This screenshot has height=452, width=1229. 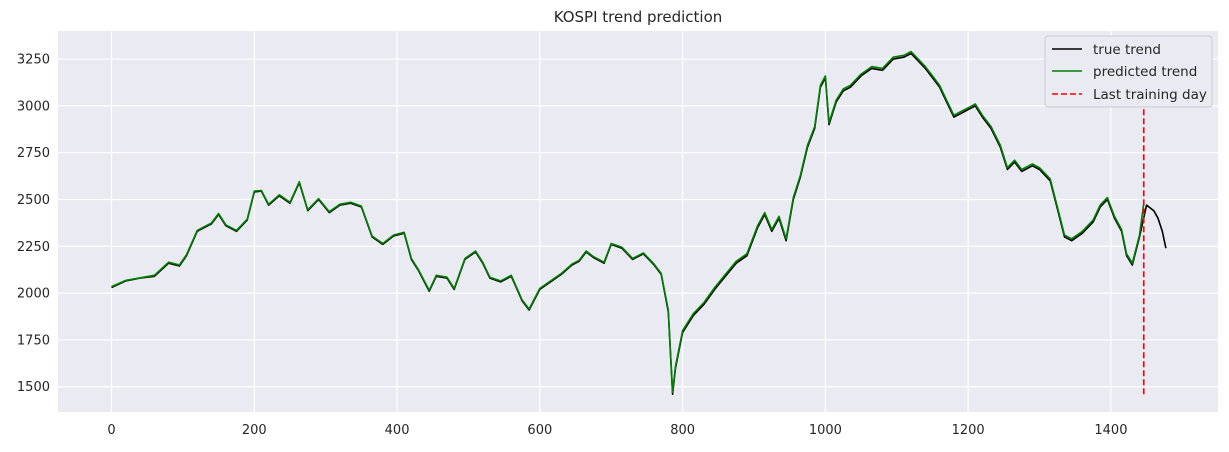 What do you see at coordinates (1150, 95) in the screenshot?
I see `legend-label-last-training-day: Last training day` at bounding box center [1150, 95].